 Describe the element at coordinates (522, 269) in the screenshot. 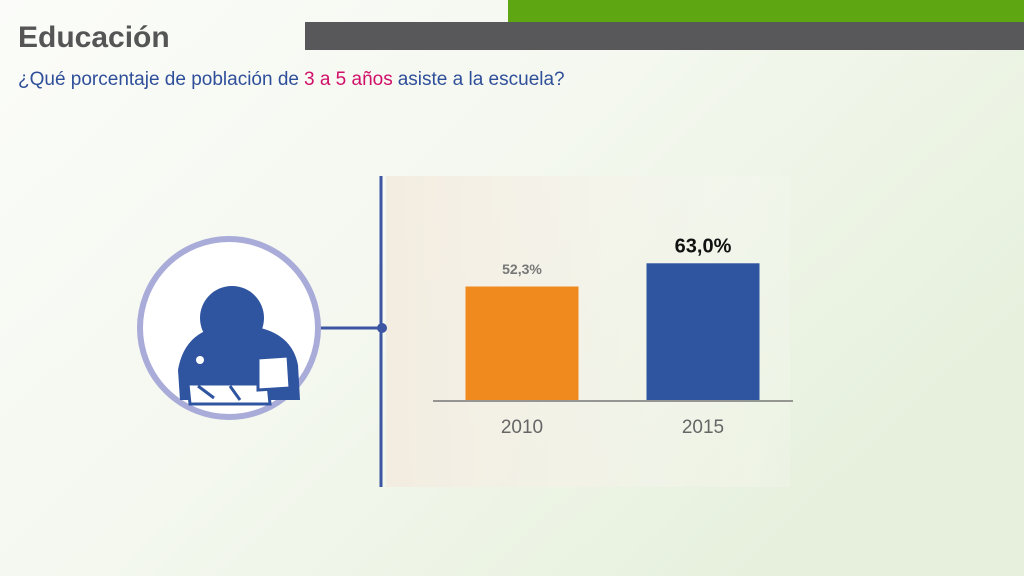

I see `value-label: 52,3%` at that location.